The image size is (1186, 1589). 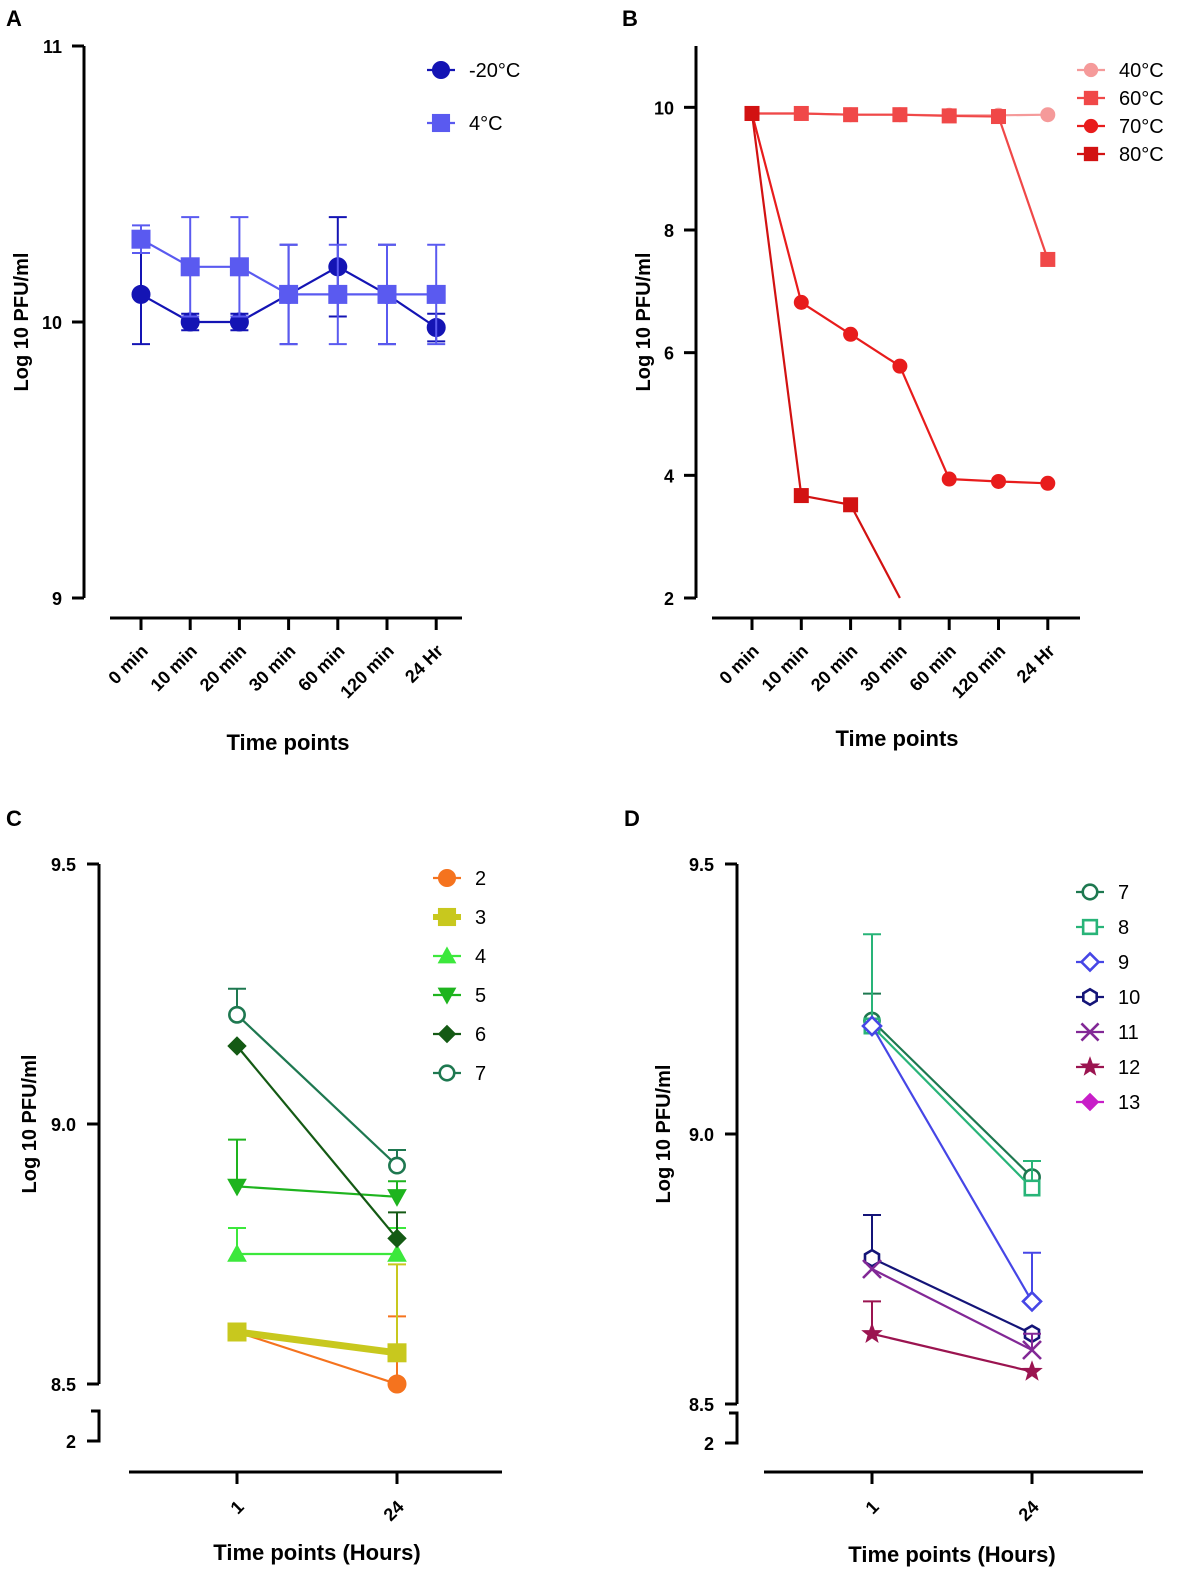 I want to click on legend-label: 40°C, so click(x=1141, y=71).